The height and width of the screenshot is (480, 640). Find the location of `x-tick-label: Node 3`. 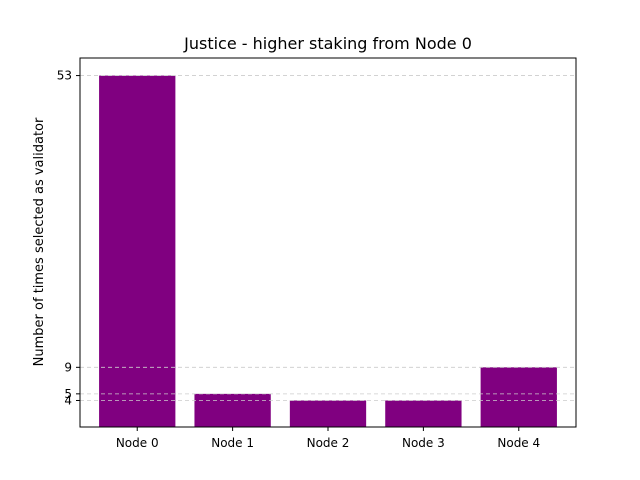

x-tick-label: Node 3 is located at coordinates (423, 443).